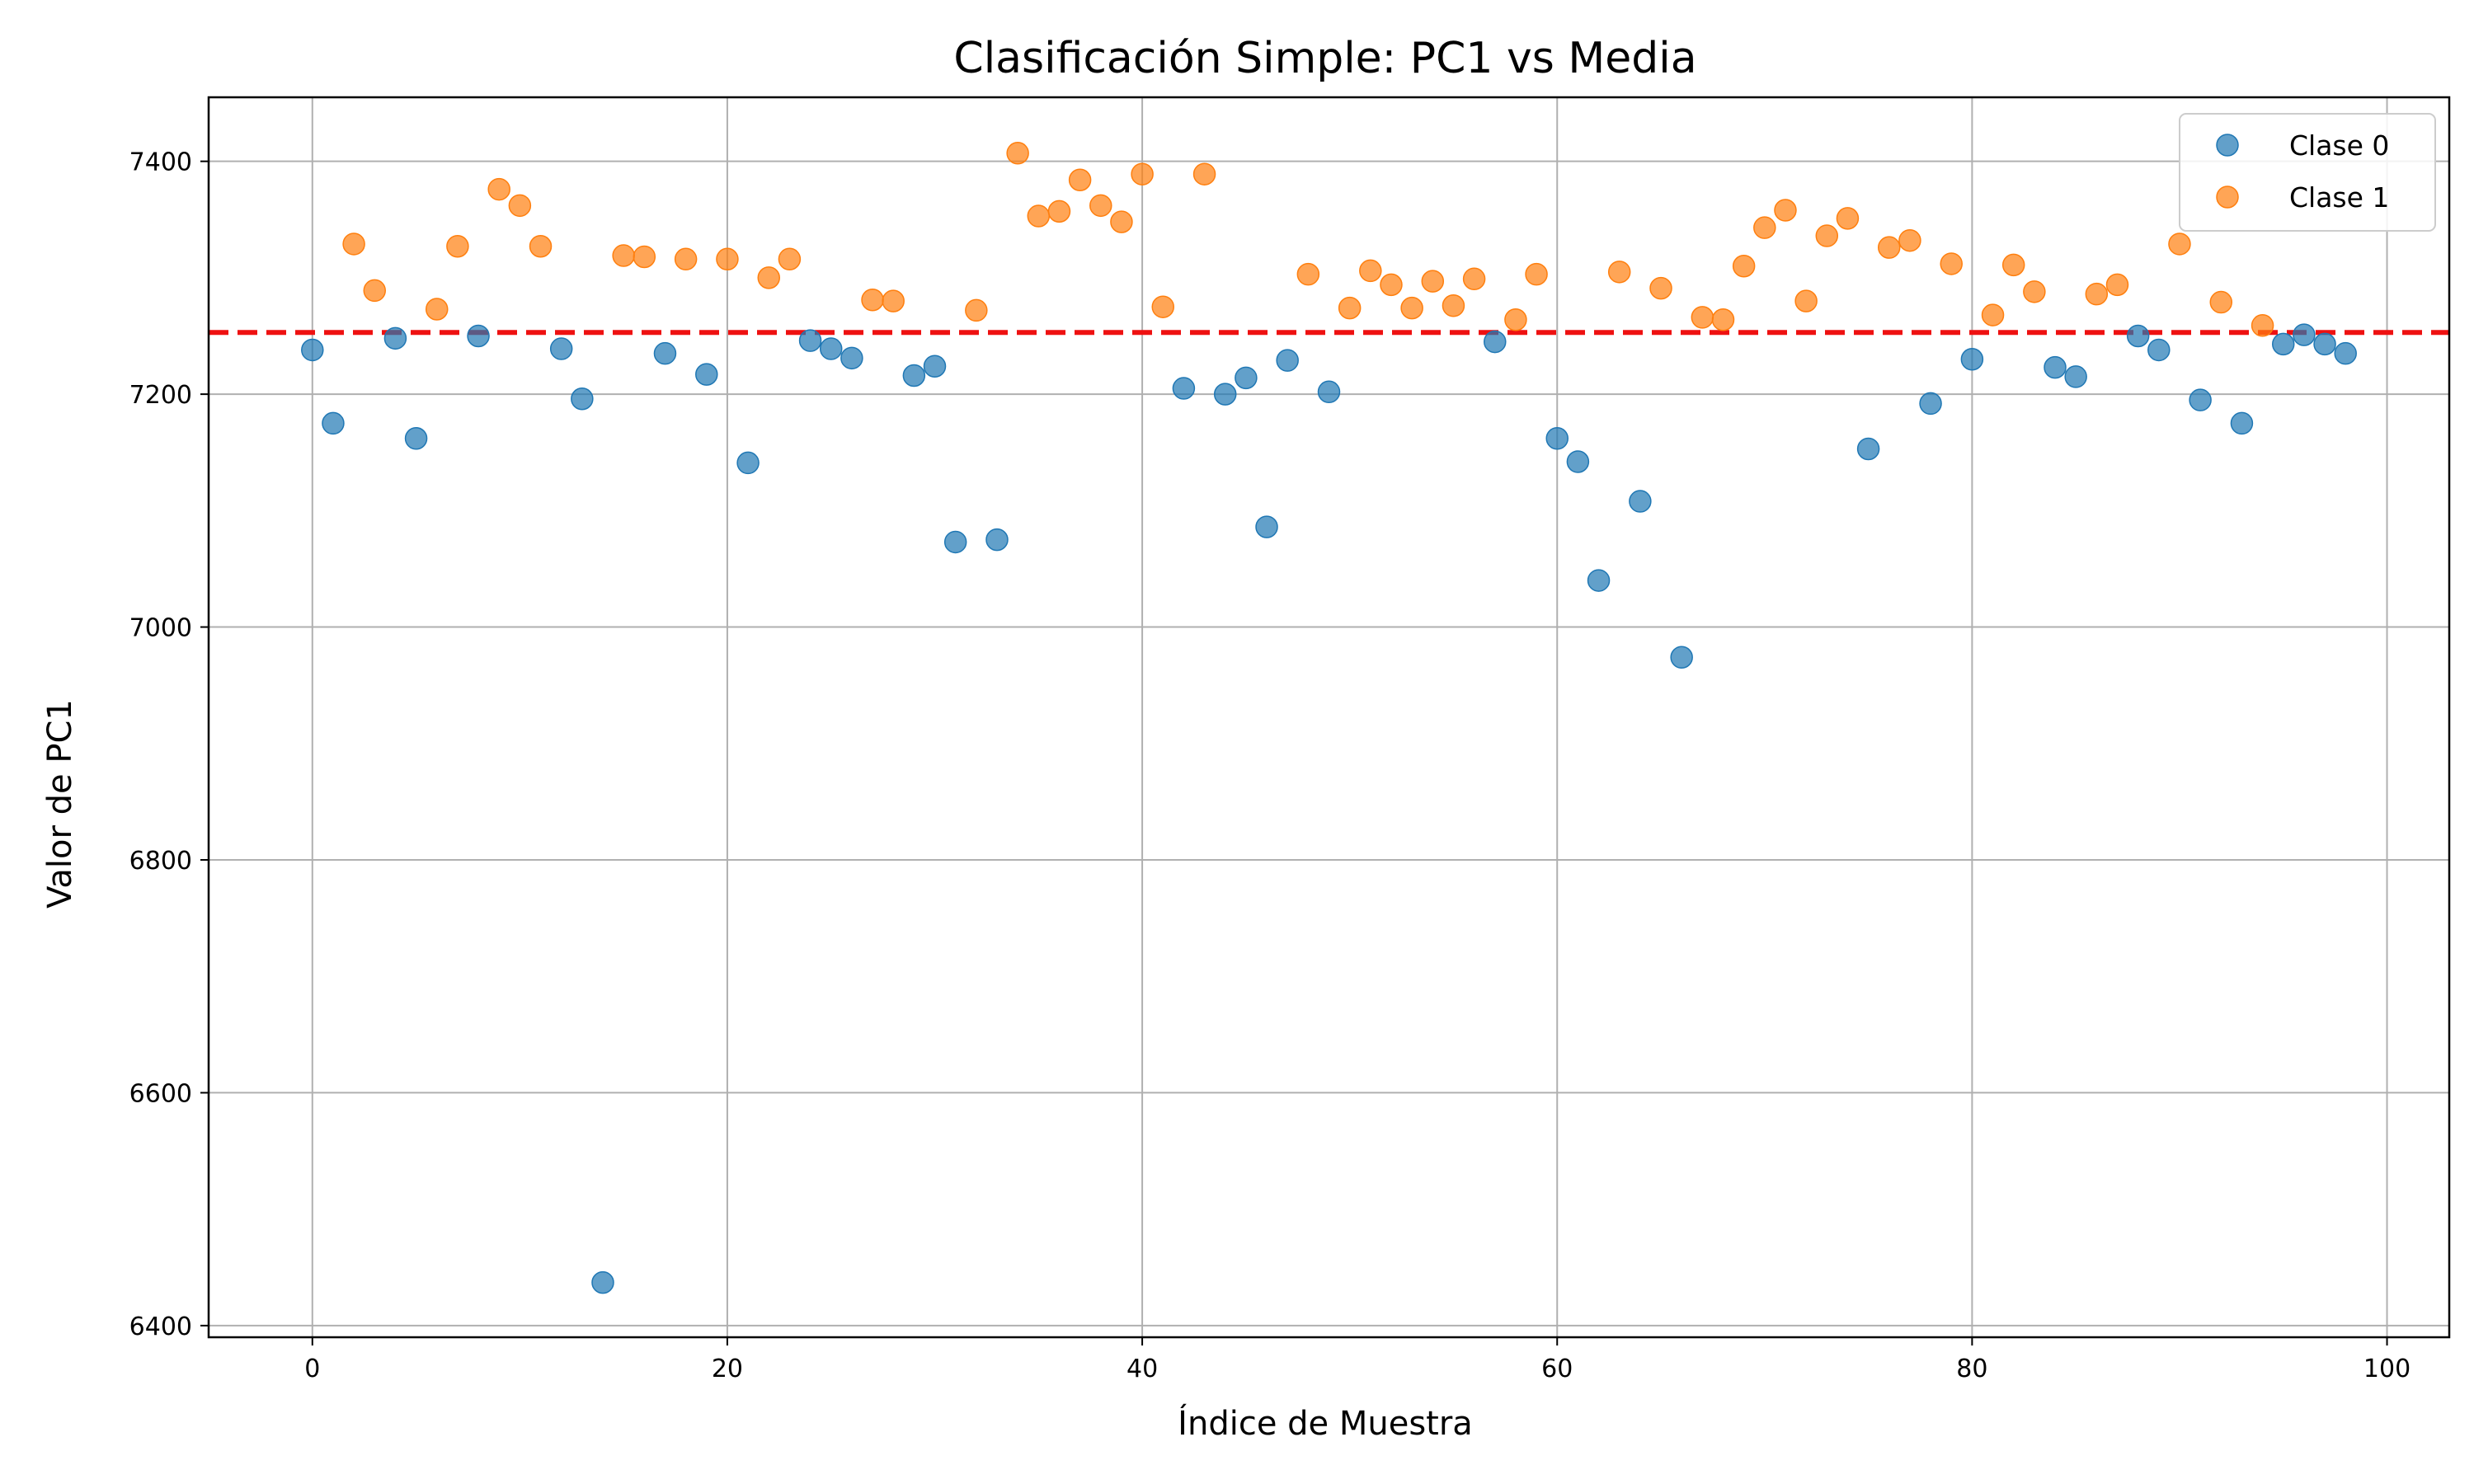 The height and width of the screenshot is (1484, 2474). I want to click on legend-box, so click(2307, 172).